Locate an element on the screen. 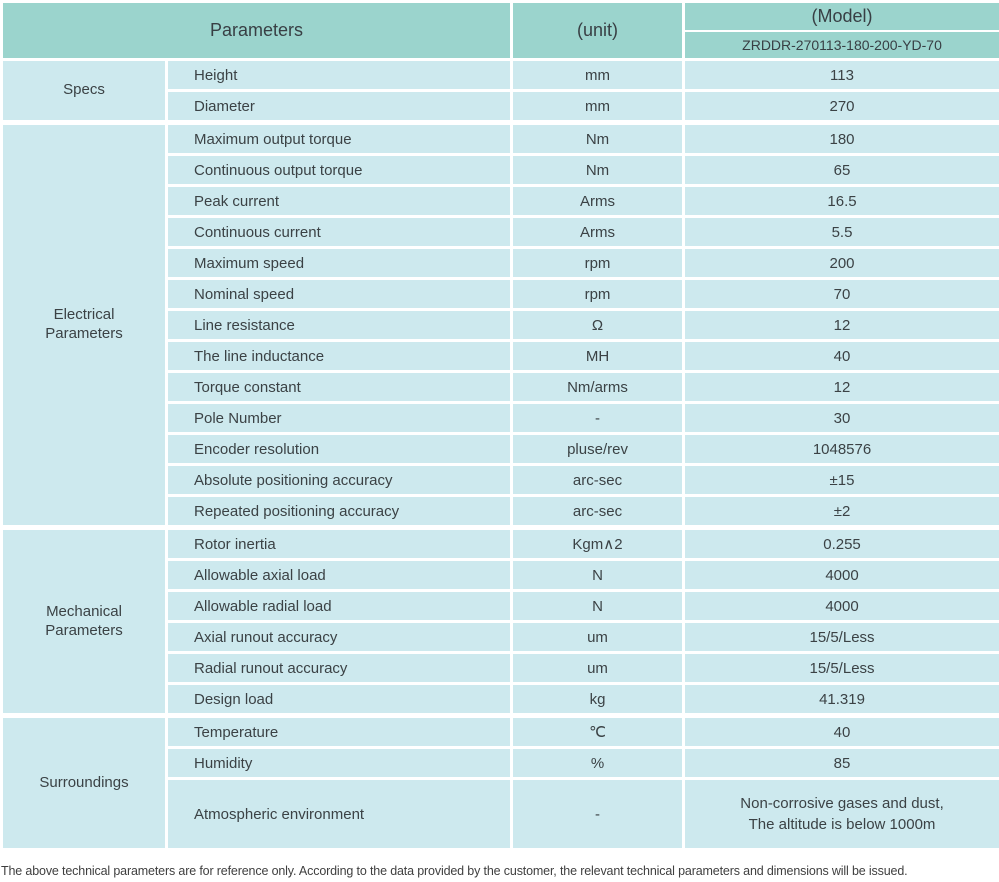 This screenshot has width=999, height=882. table-row: Line resistance Ω 12 is located at coordinates (500, 325).